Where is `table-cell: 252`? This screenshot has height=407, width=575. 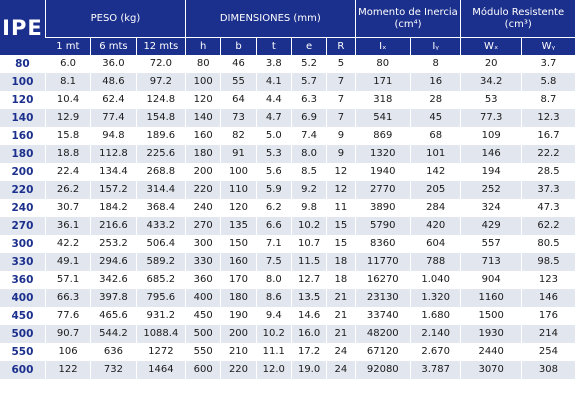
table-cell: 252 is located at coordinates (491, 190).